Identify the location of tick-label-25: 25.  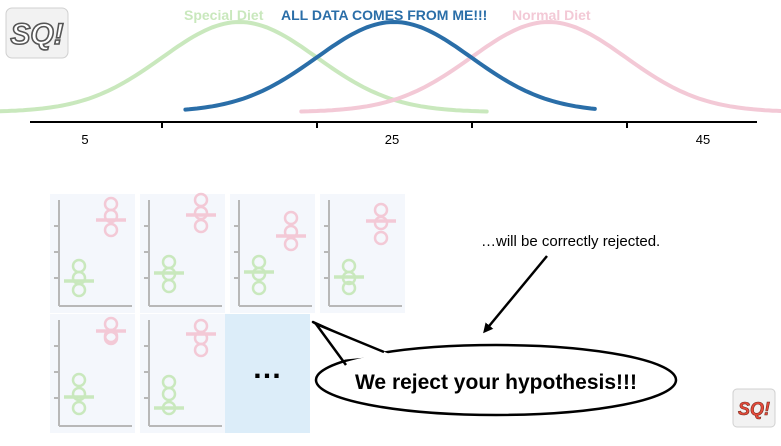
(392, 139).